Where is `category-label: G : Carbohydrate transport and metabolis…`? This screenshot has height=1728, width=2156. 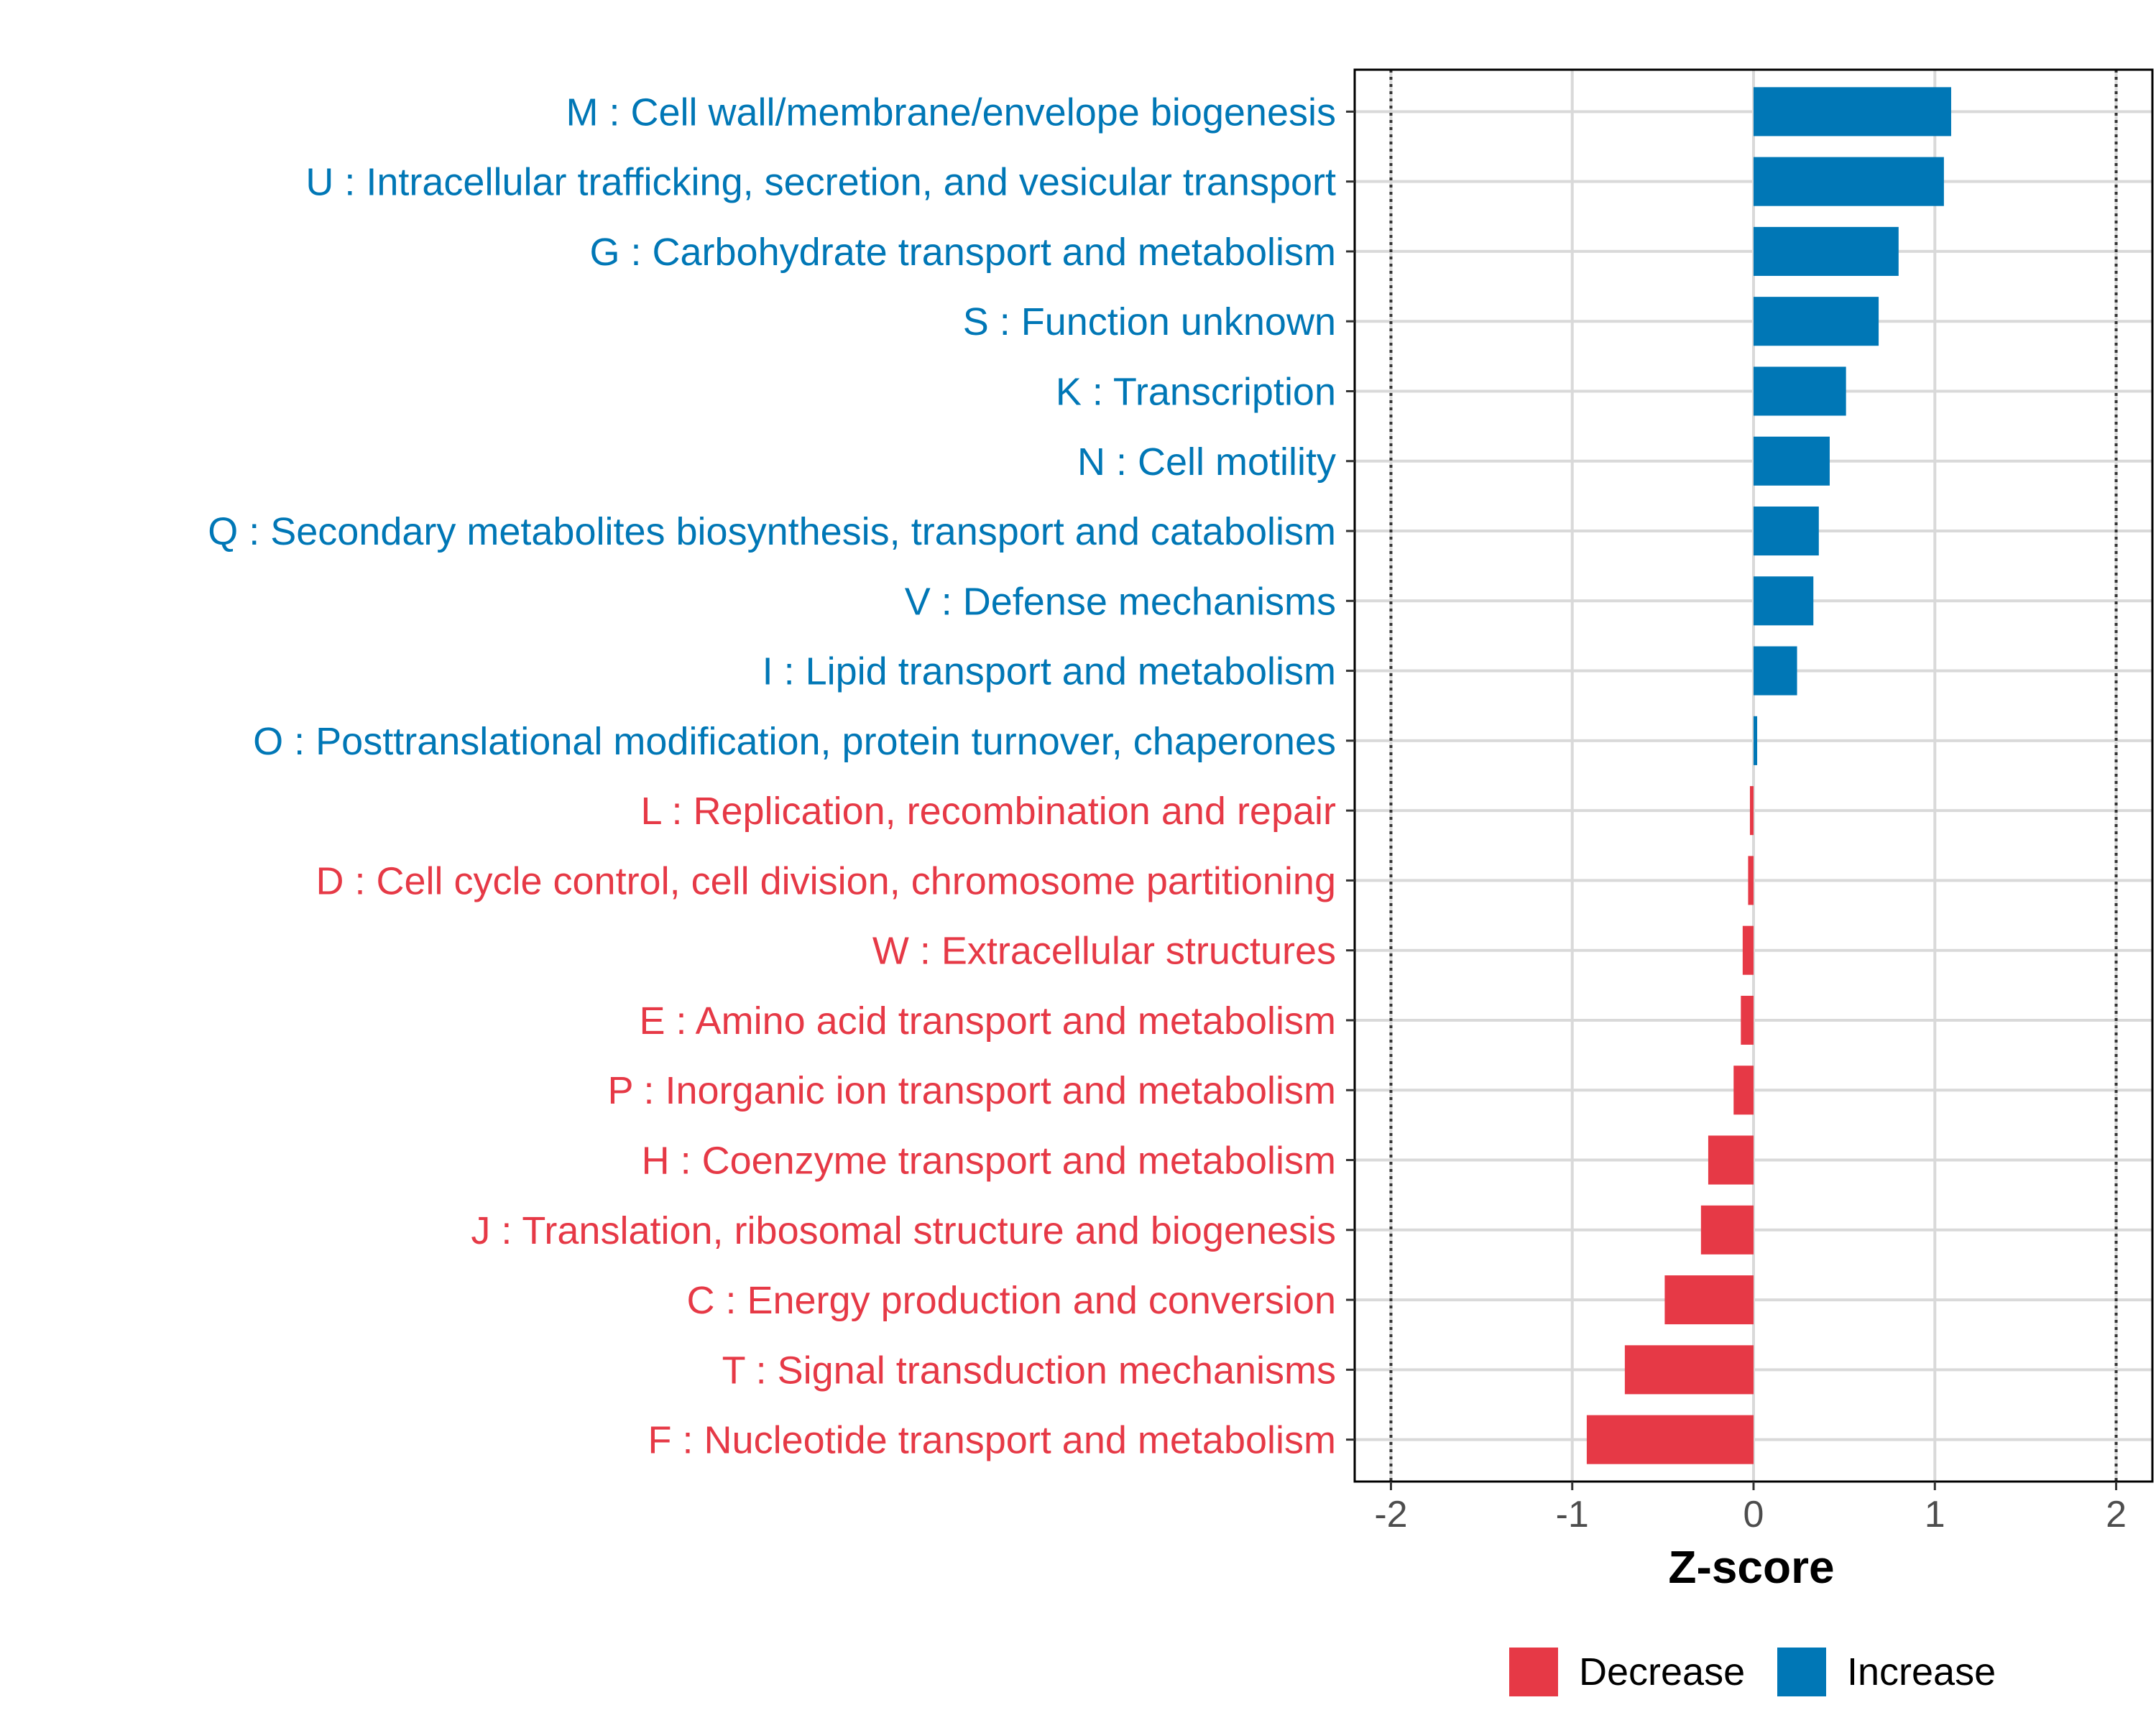
category-label: G : Carbohydrate transport and metabolis… is located at coordinates (964, 253).